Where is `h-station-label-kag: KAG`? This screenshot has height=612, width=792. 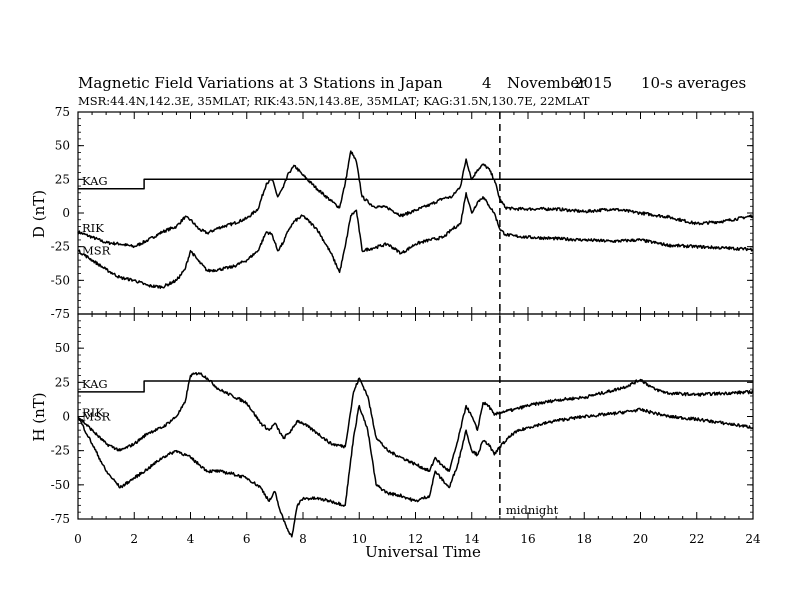
h-station-label-kag: KAG is located at coordinates (95, 384).